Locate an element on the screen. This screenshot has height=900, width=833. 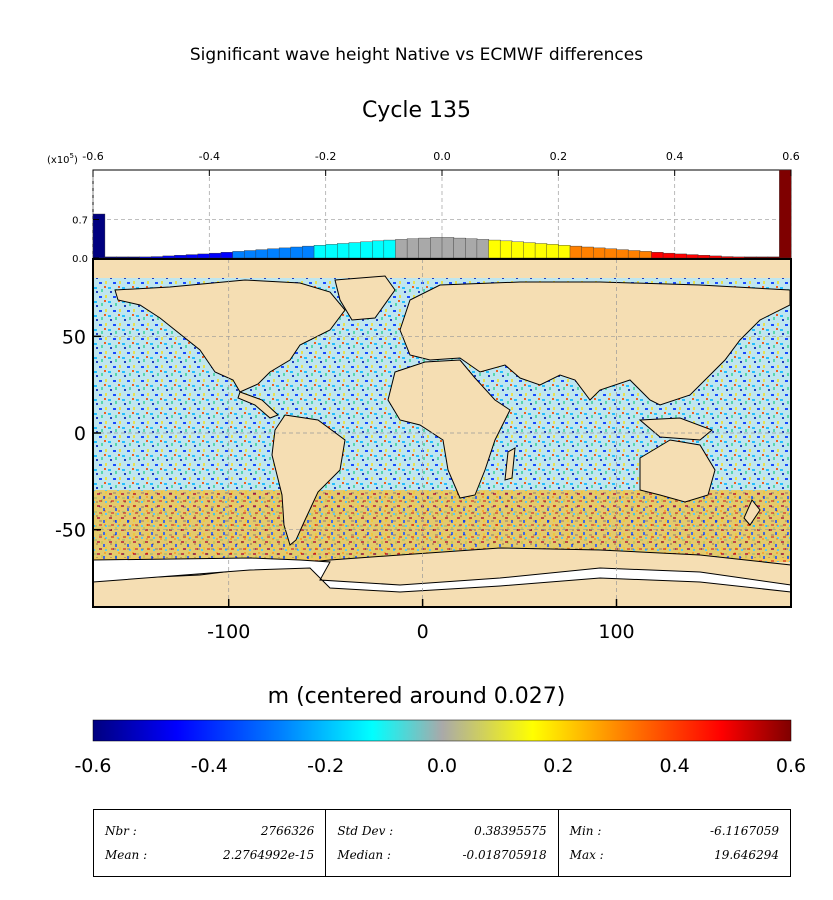
histogram-x-tick-label: 0.0 is located at coordinates (442, 156).